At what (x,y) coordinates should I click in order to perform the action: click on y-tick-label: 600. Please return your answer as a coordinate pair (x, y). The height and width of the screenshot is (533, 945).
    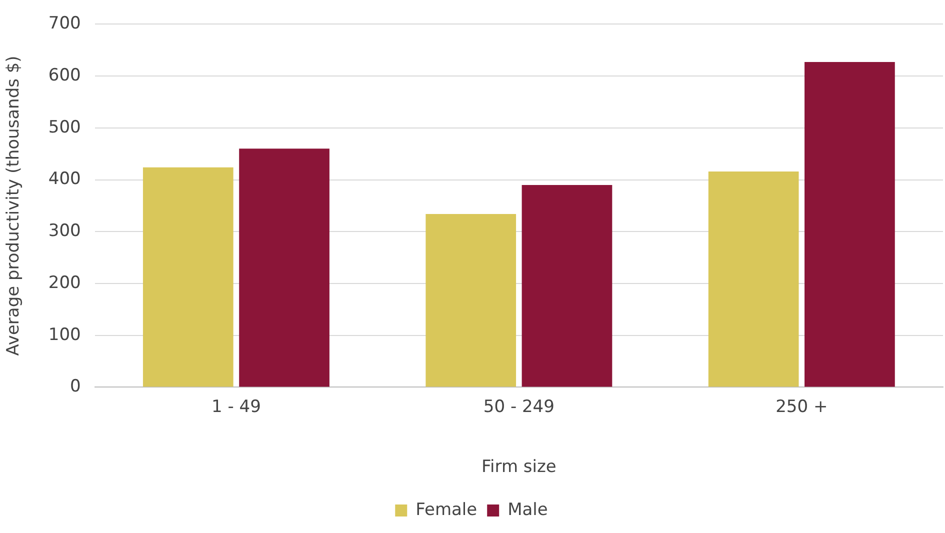
    Looking at the image, I should click on (64, 75).